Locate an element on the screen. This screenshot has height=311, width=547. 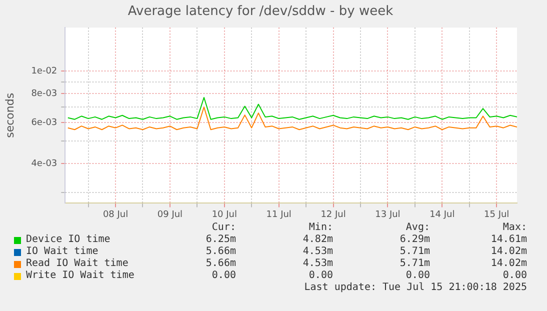
legend-label: Read IO Wait time is located at coordinates (77, 264).